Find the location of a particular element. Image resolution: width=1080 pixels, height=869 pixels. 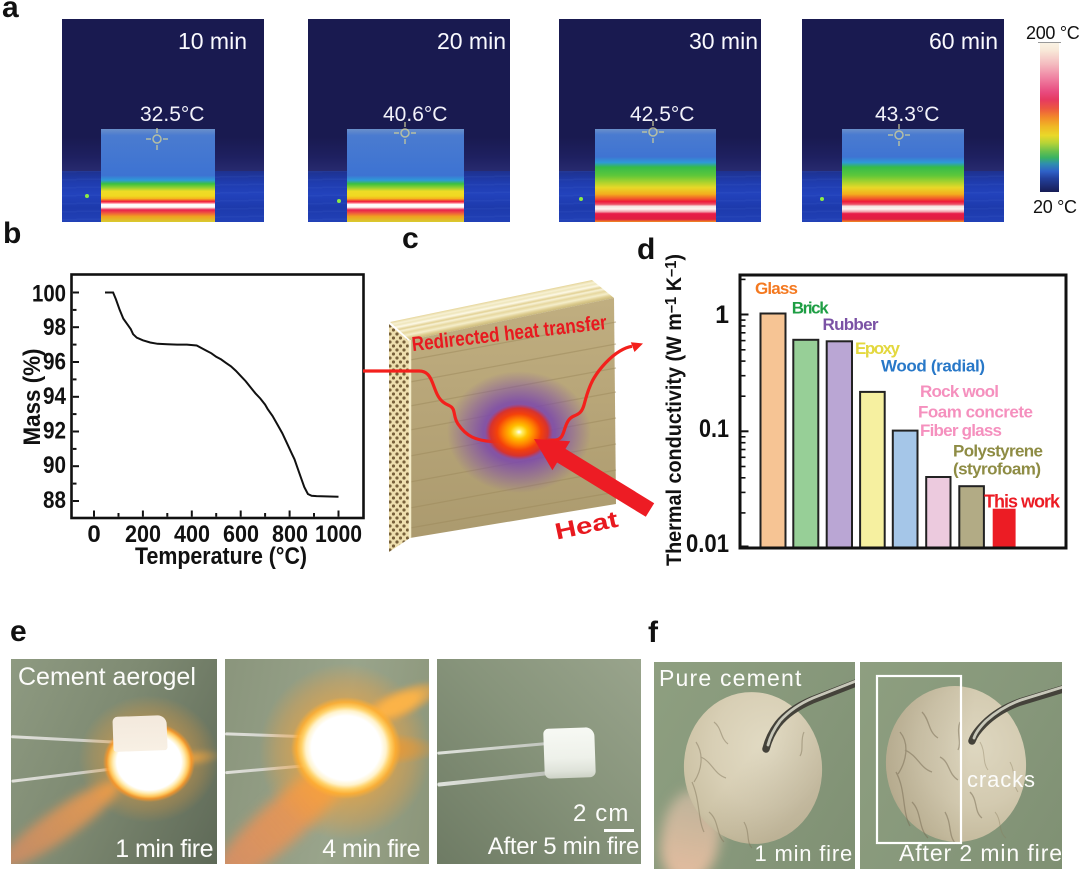

svg-text: Rock wool is located at coordinates (959, 391).